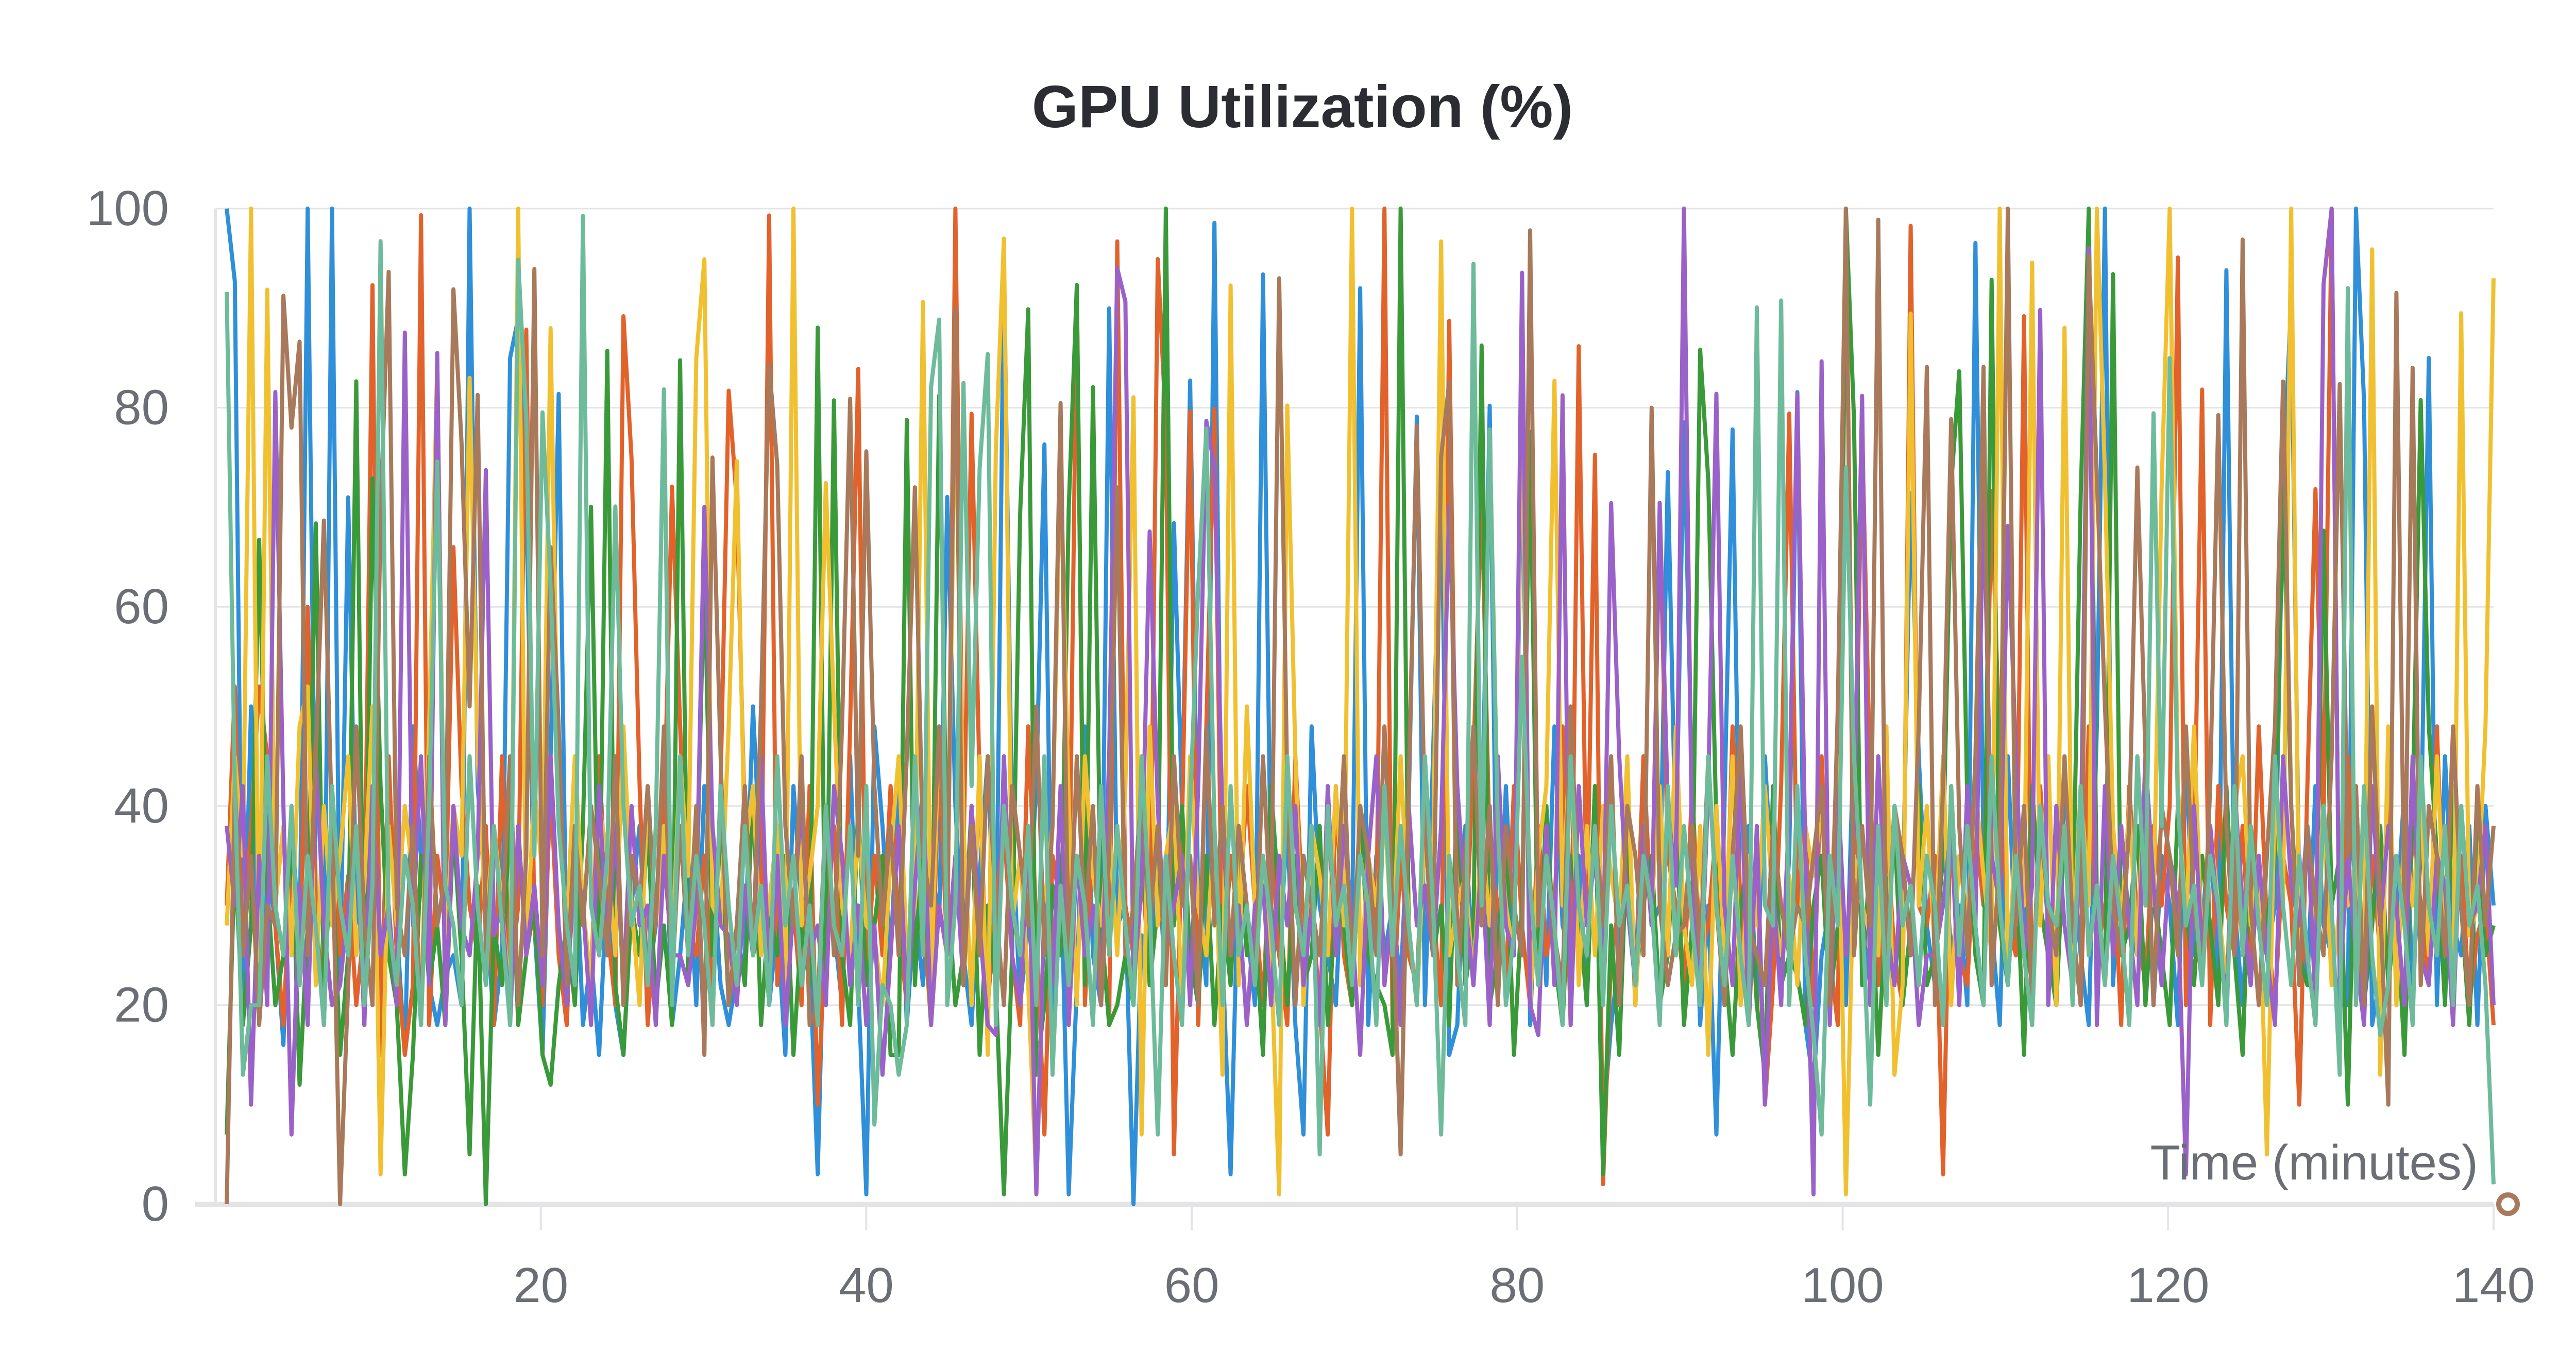 The height and width of the screenshot is (1368, 2576). Describe the element at coordinates (2168, 1285) in the screenshot. I see `x-tick-label: 120` at that location.